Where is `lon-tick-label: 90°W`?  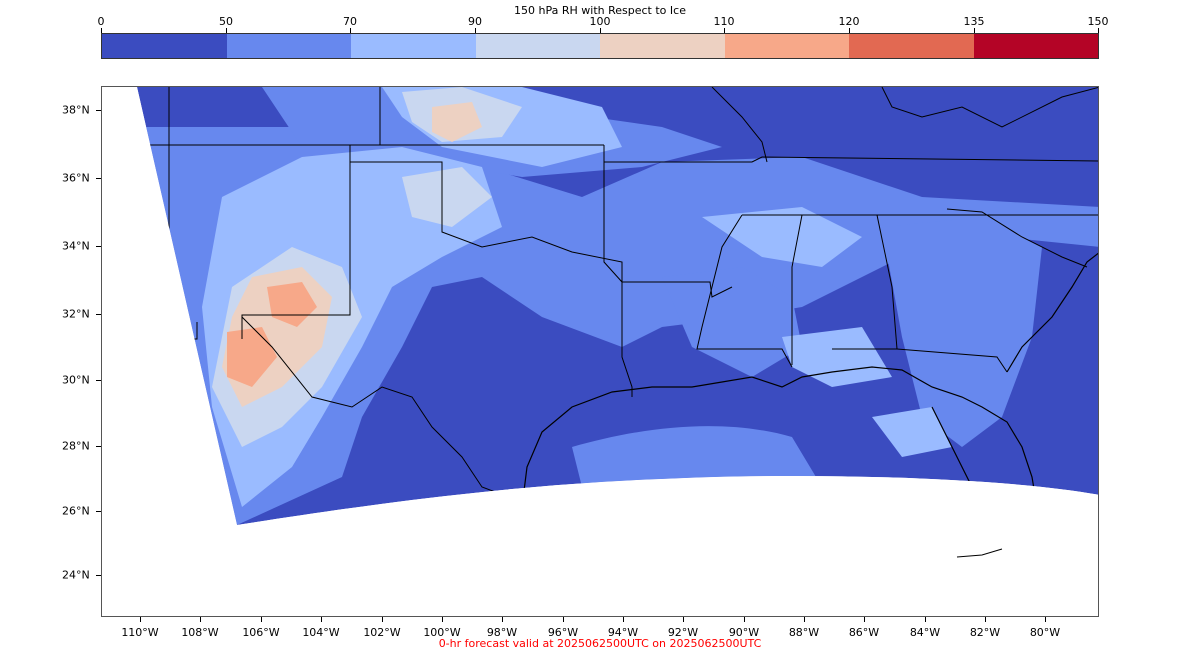
lon-tick-label: 90°W is located at coordinates (744, 632).